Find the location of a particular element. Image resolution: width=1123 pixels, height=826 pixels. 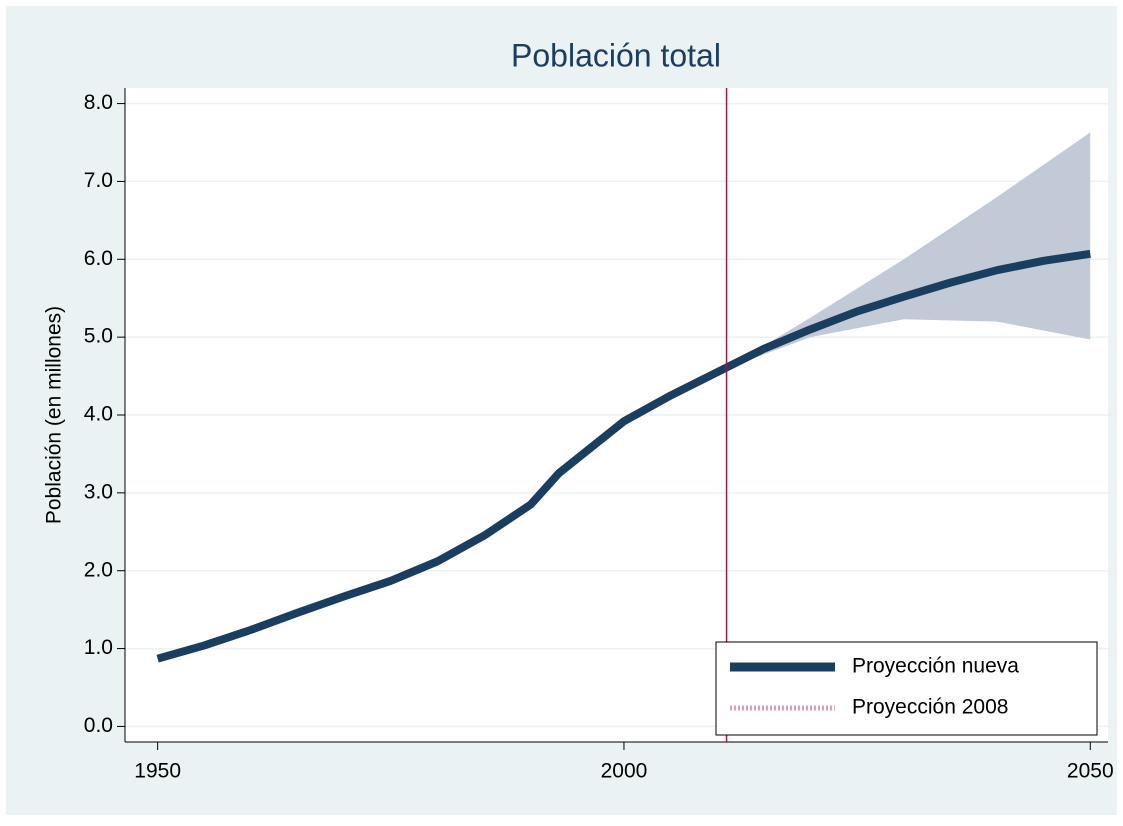

y-tick-label: 2.0 is located at coordinates (98, 569).